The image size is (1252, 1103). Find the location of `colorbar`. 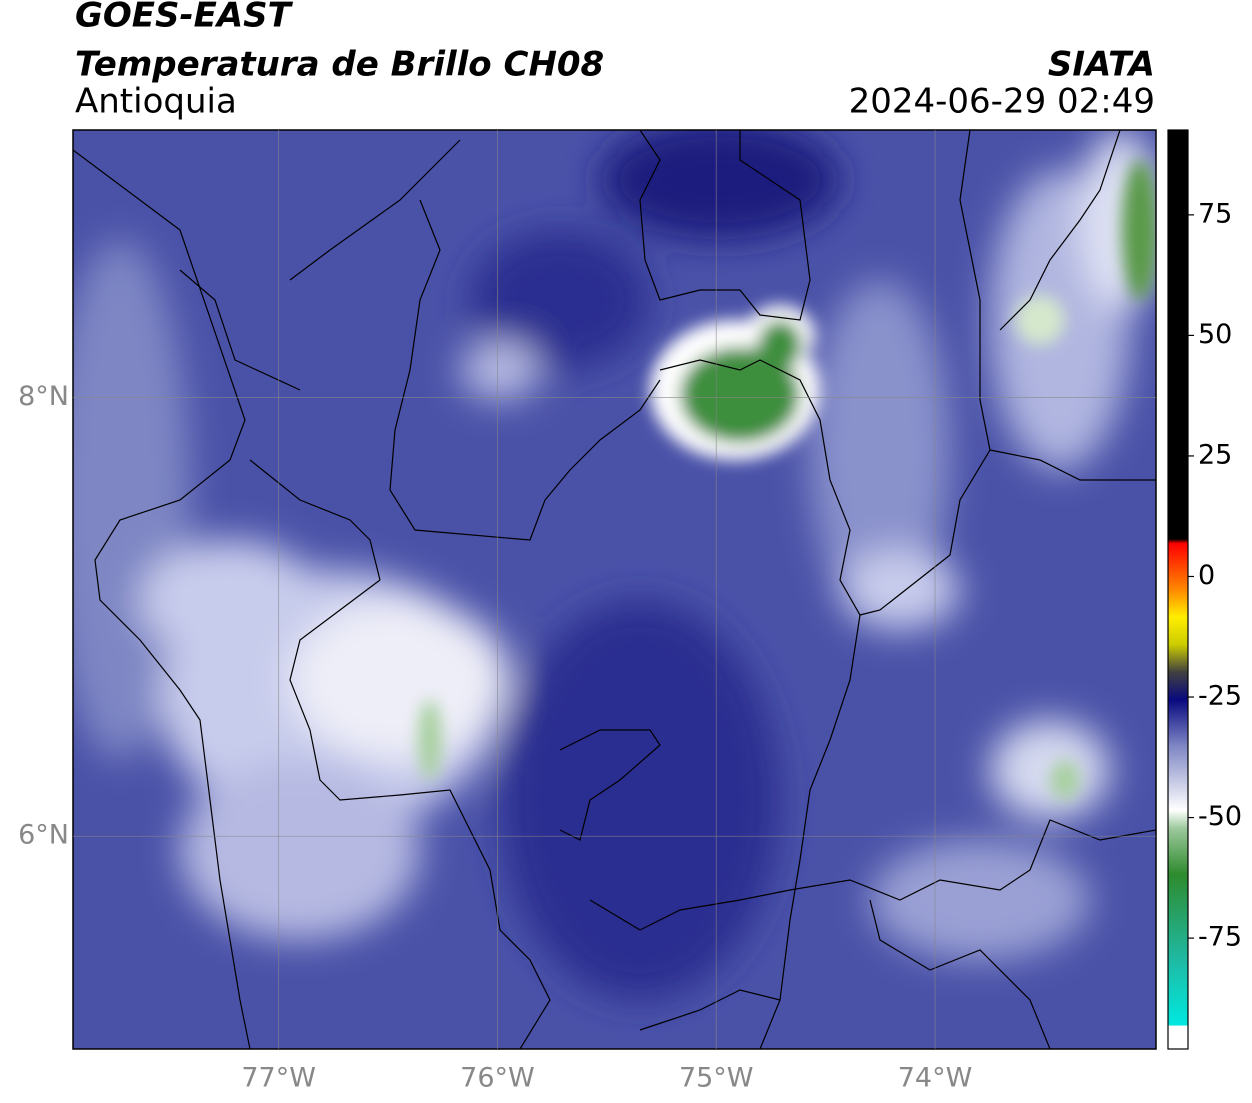

colorbar is located at coordinates (1178, 589).